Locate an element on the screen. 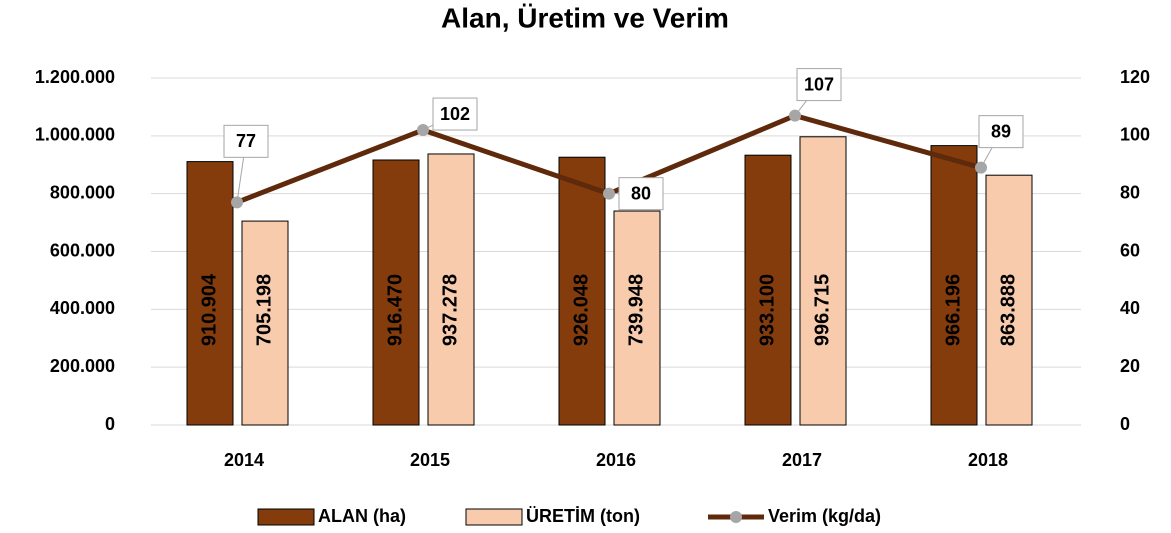  data-label: 89 is located at coordinates (1001, 131).